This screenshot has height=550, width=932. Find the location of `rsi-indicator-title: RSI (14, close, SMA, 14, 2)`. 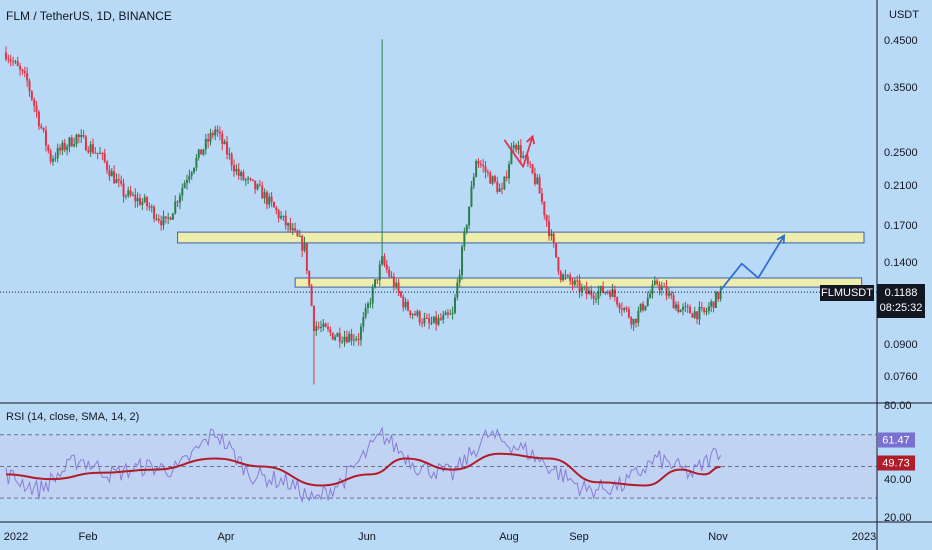

rsi-indicator-title: RSI (14, close, SMA, 14, 2) is located at coordinates (73, 417).